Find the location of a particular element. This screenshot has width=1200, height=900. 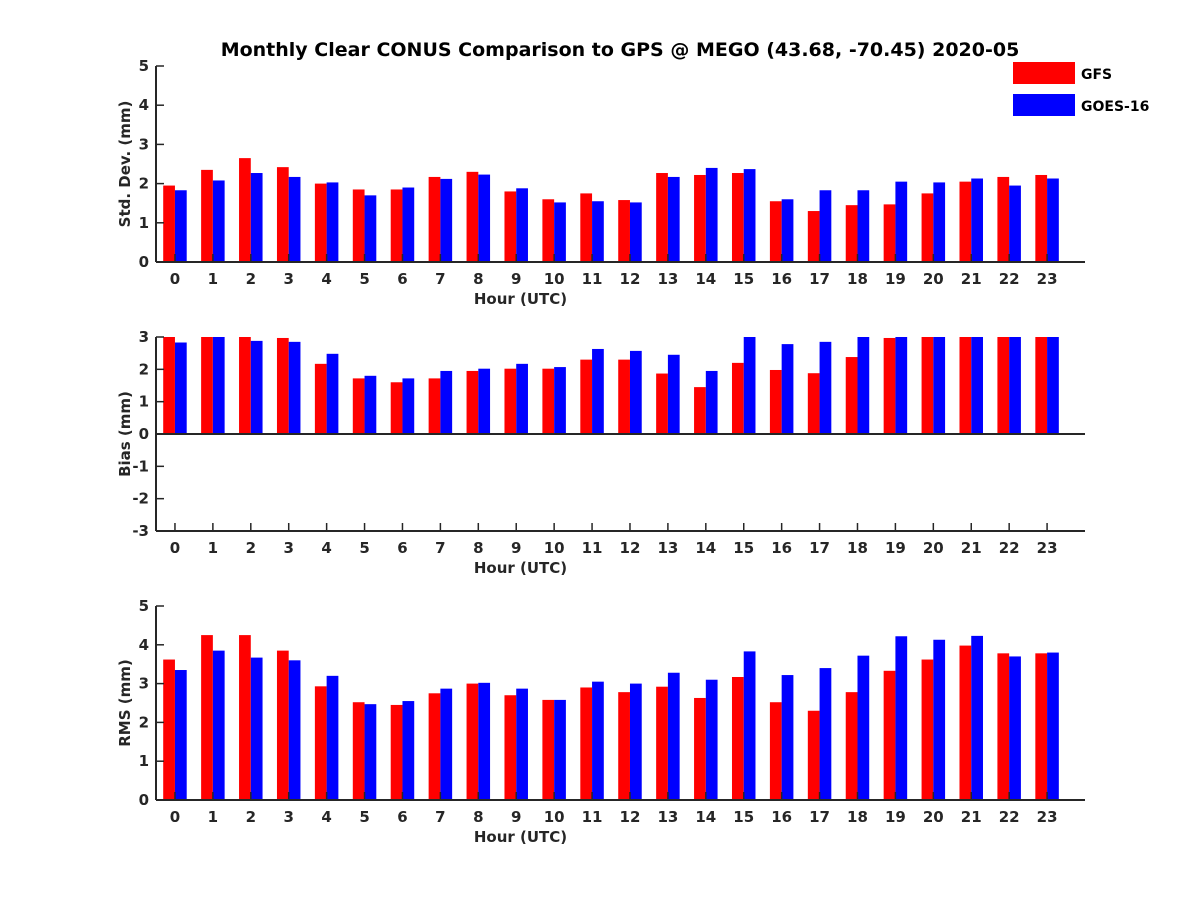

x-tick-label-rms-18: 18 is located at coordinates (857, 817).